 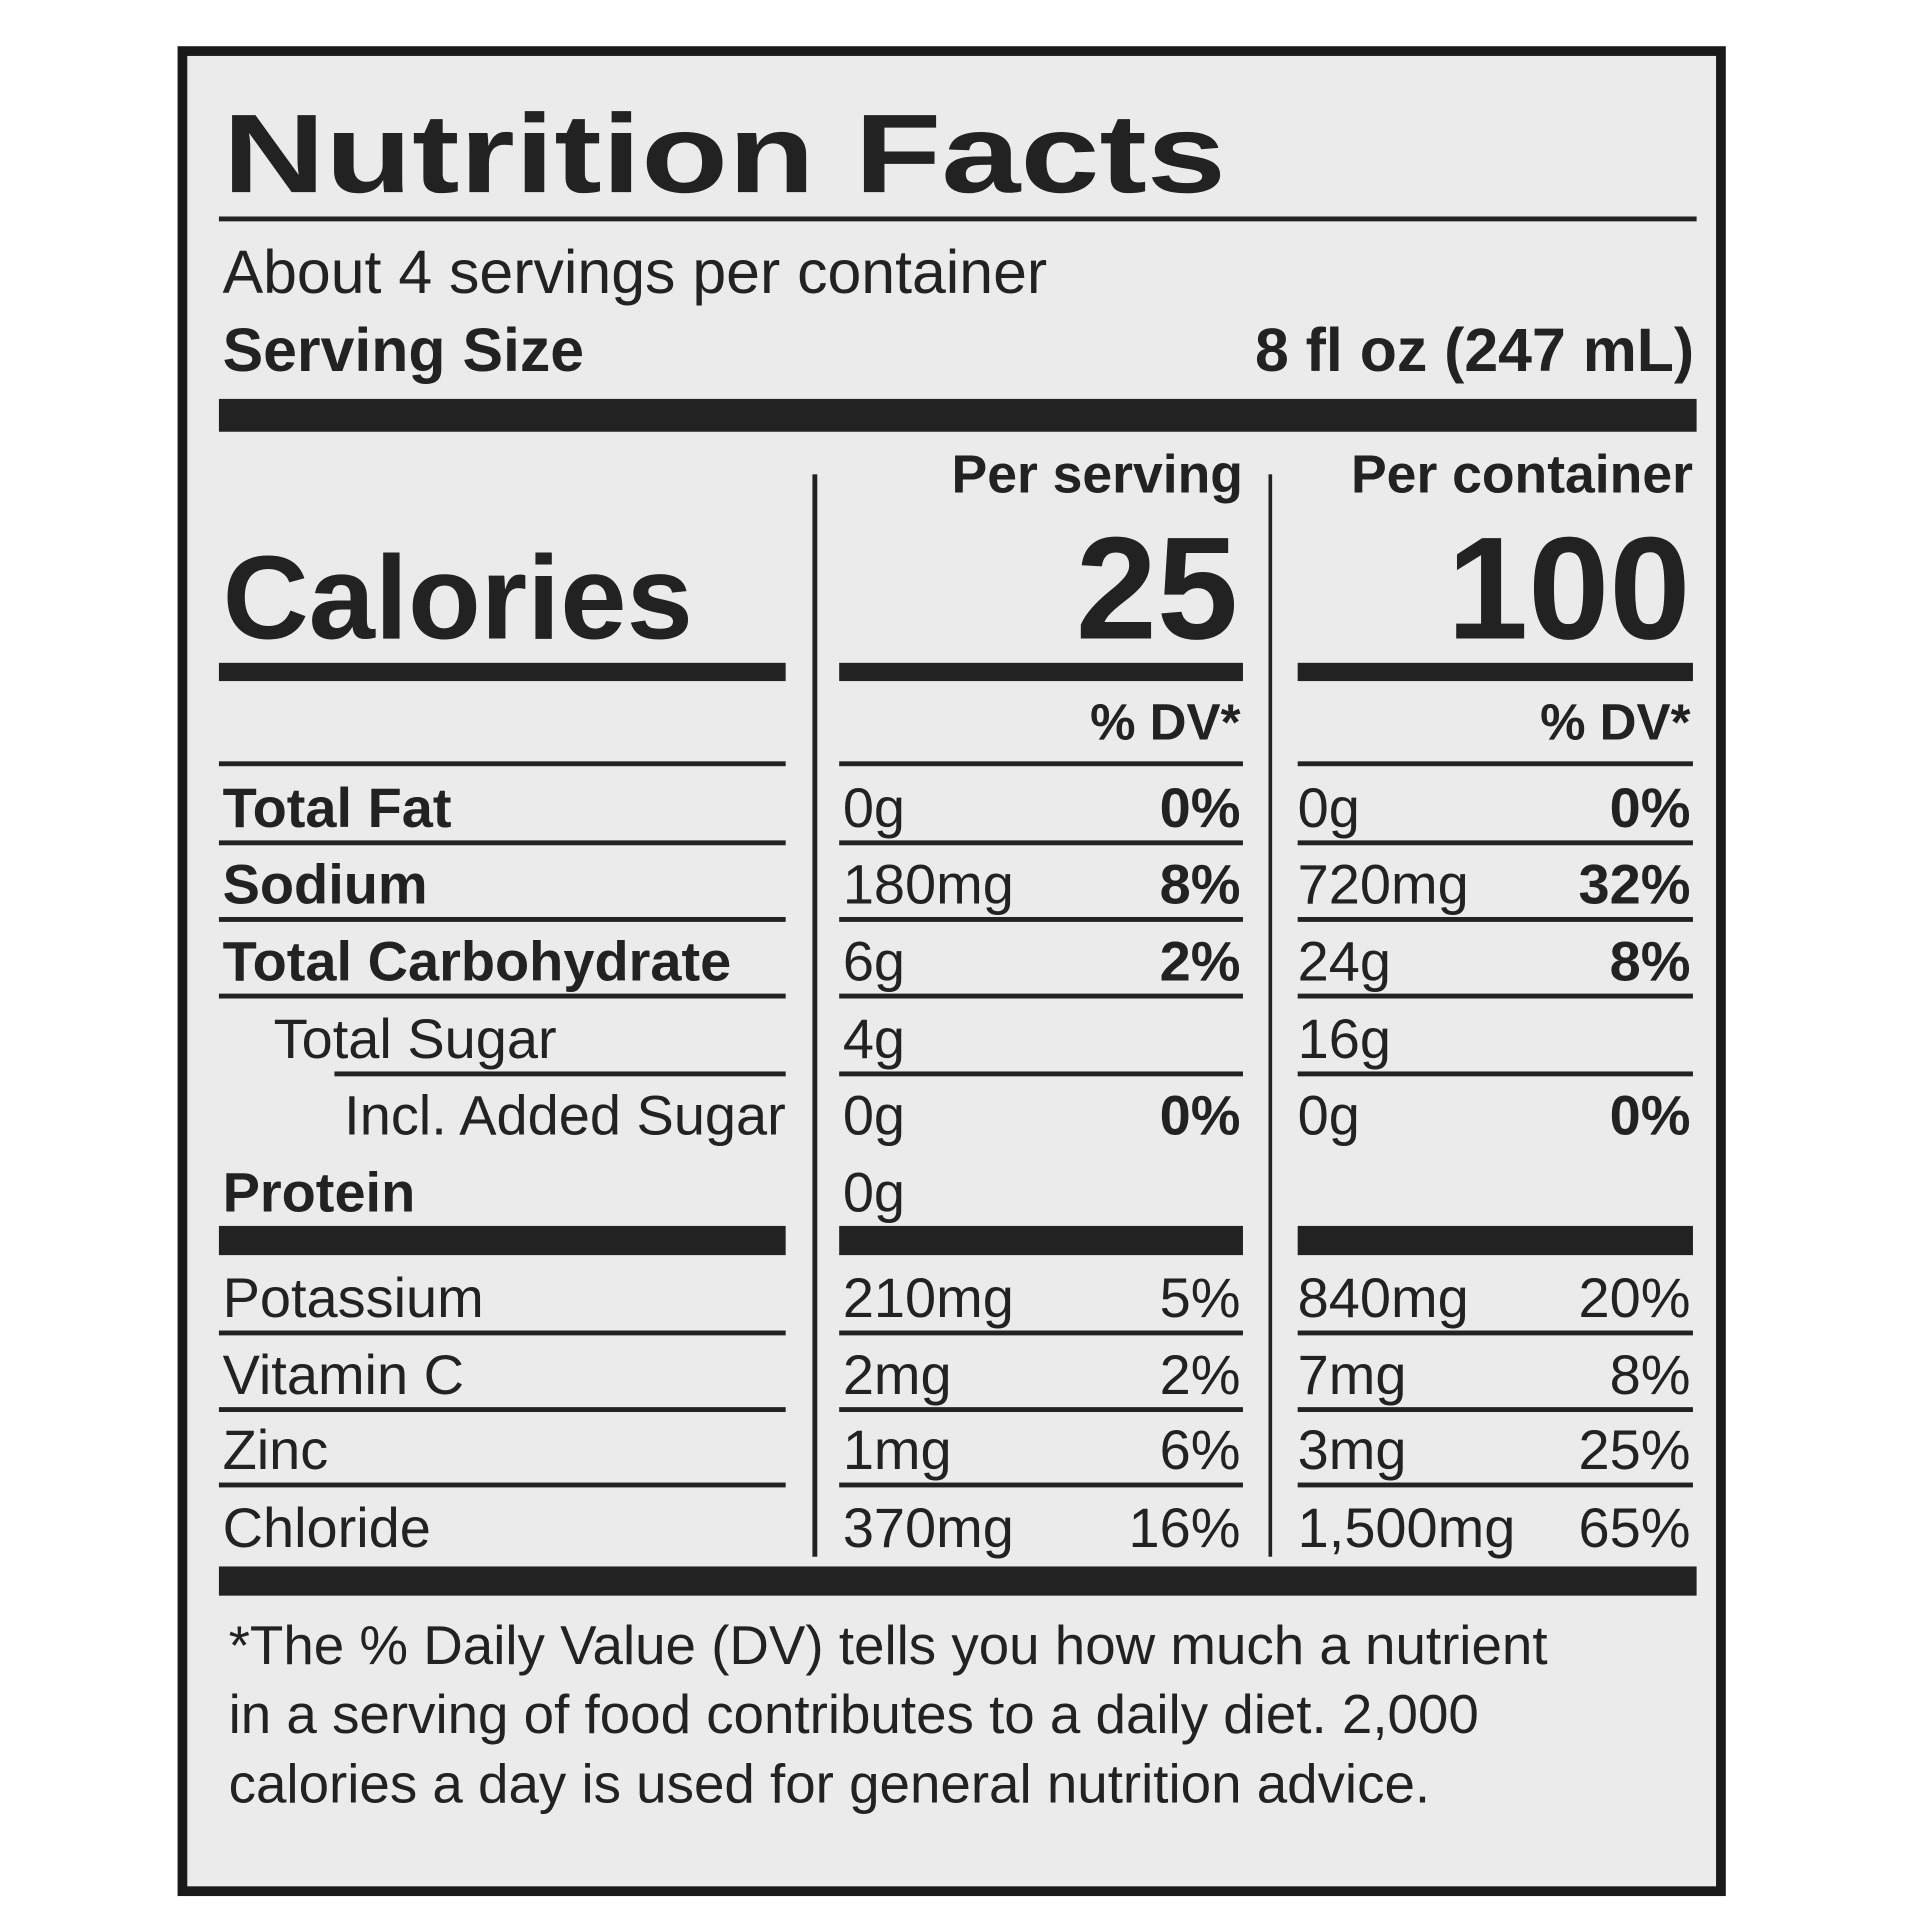 What do you see at coordinates (1635, 884) in the screenshot?
I see `daily-value: 32%` at bounding box center [1635, 884].